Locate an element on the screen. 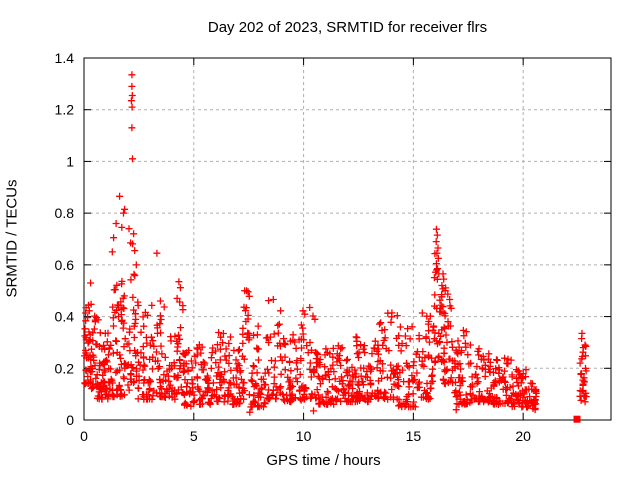 This screenshot has height=480, width=640. y-tick-label: 0.4 is located at coordinates (65, 317).